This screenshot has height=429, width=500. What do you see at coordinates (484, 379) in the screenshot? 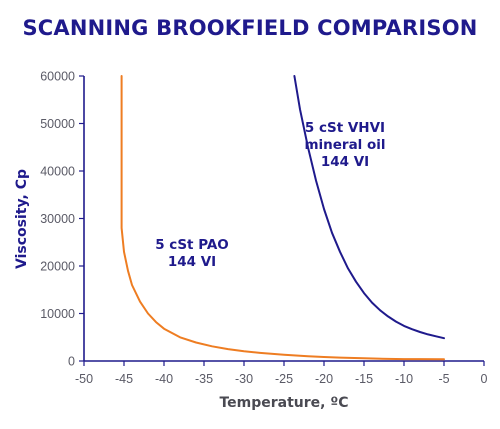
I see `x-tick-label: 0` at bounding box center [484, 379].